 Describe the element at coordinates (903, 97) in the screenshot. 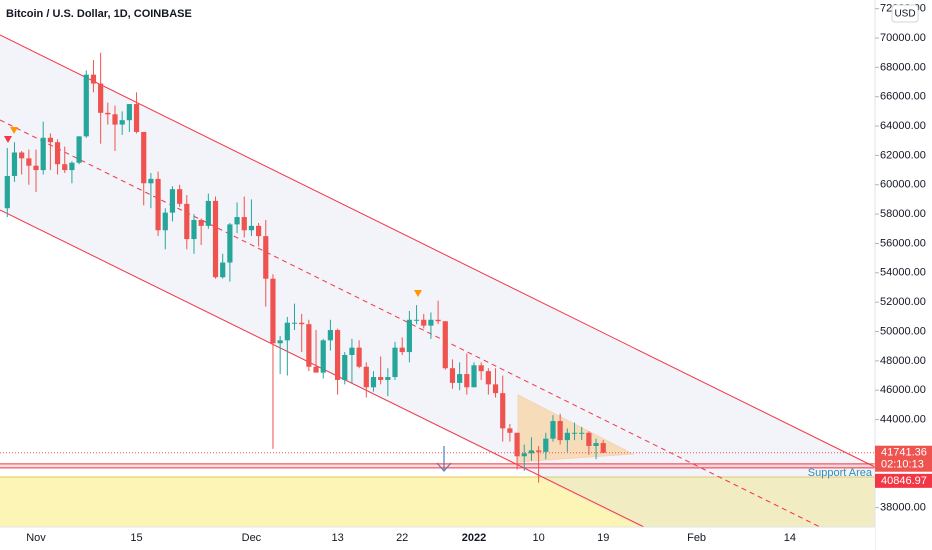

I see `y-tick-label: 66000.00` at that location.